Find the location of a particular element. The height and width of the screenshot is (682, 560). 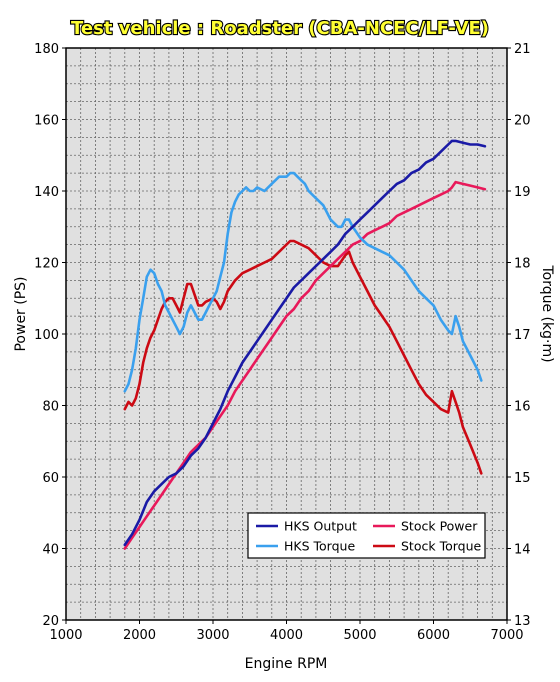

legend-box is located at coordinates (366, 535).